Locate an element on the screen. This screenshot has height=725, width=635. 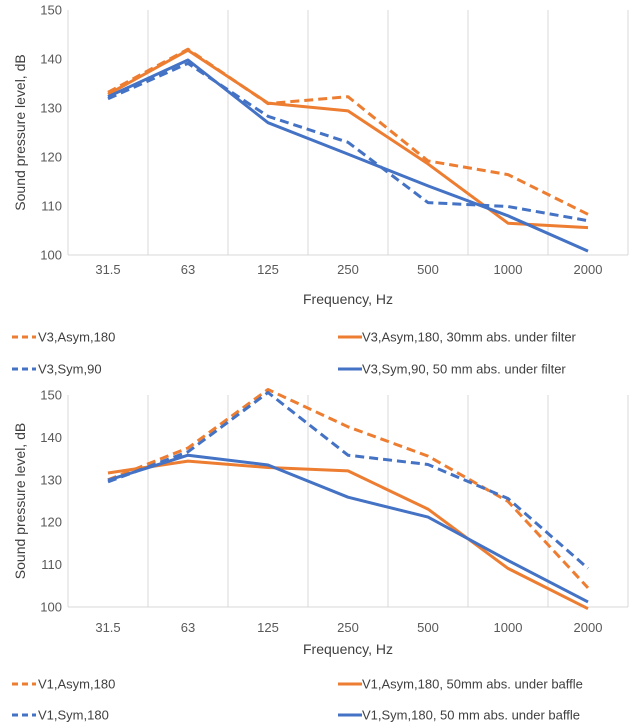
legend-label: V3,Asym,180, 30mm abs. under filter is located at coordinates (469, 337).